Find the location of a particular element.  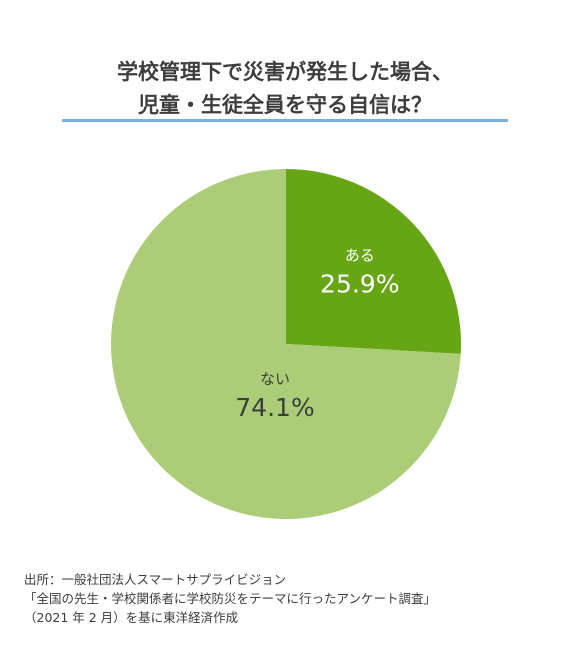

pie-slice-yes is located at coordinates (374, 261).